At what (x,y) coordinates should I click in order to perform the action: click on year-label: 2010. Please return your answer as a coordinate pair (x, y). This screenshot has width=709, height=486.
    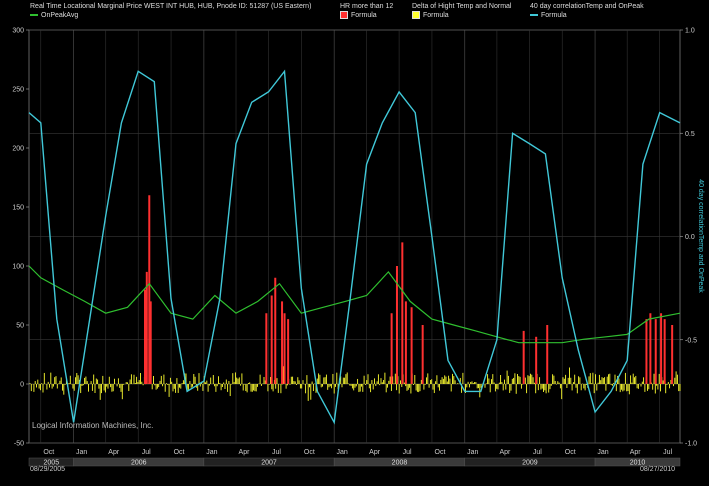
    Looking at the image, I should click on (638, 463).